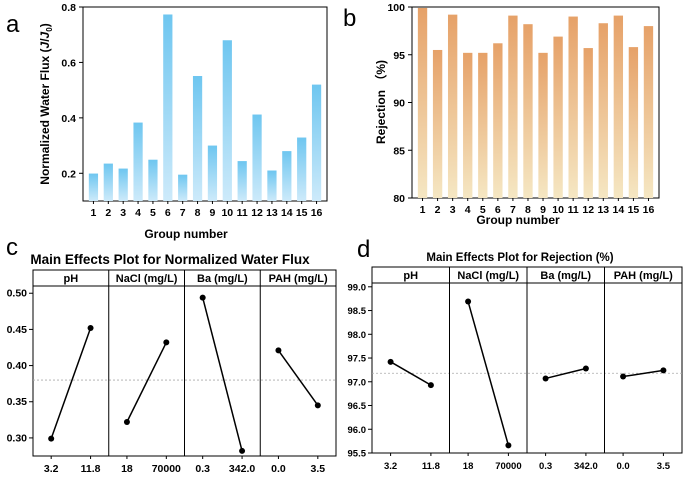 Image resolution: width=685 pixels, height=480 pixels. I want to click on panel-letter-d: d, so click(363, 249).